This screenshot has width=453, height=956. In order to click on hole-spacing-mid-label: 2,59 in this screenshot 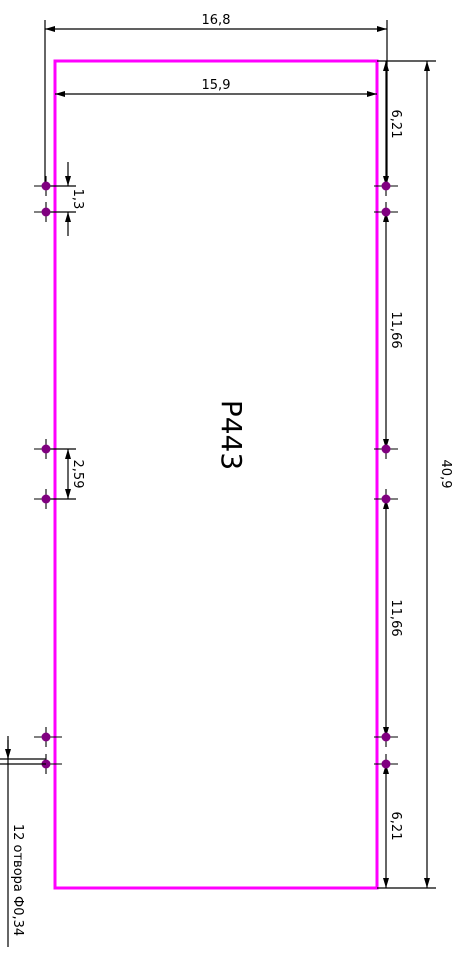, I will do `click(77, 474)`.